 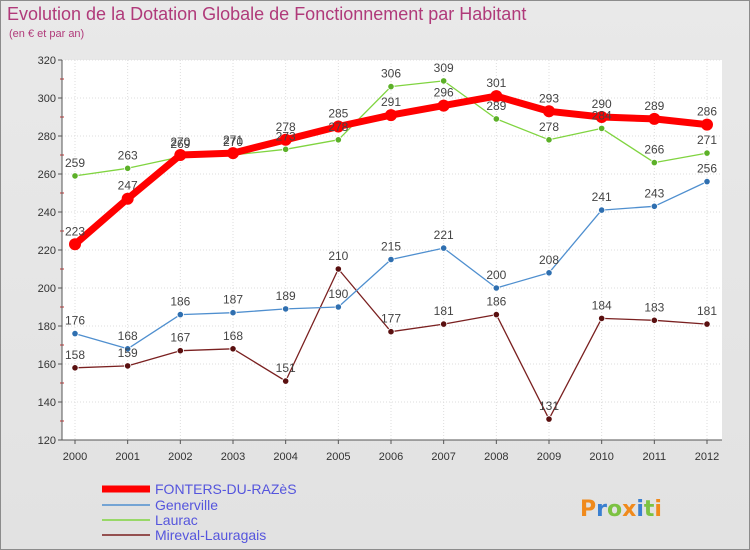 What do you see at coordinates (286, 296) in the screenshot?
I see `data-label: 189` at bounding box center [286, 296].